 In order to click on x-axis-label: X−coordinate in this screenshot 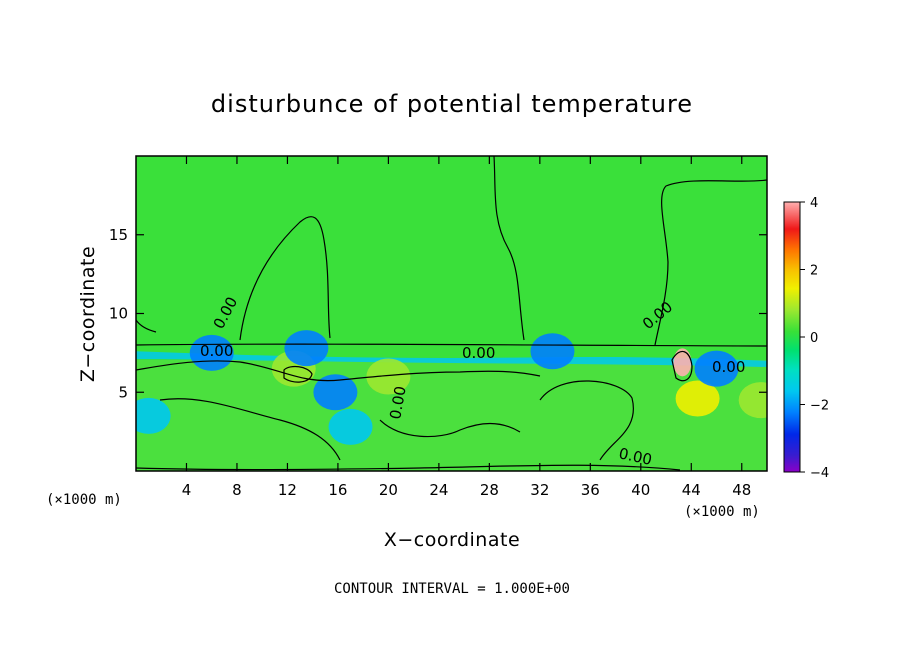, I will do `click(452, 540)`.